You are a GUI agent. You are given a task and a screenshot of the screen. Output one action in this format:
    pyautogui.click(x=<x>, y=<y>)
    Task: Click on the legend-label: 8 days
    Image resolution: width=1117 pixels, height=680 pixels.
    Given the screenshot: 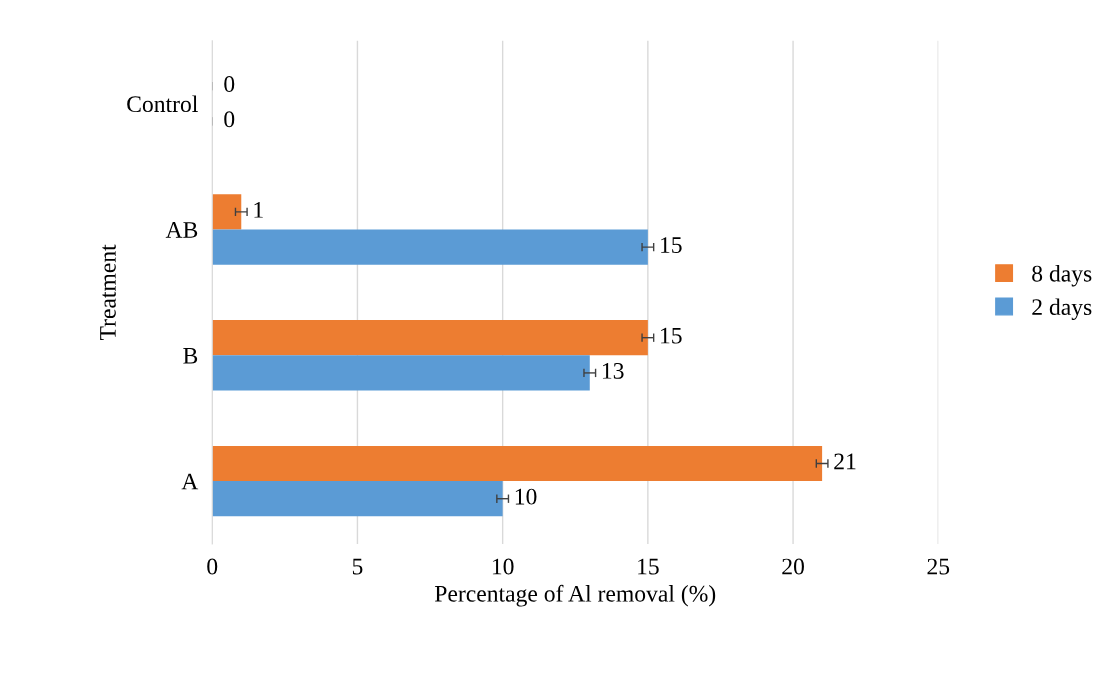 What is the action you would take?
    pyautogui.click(x=1062, y=276)
    